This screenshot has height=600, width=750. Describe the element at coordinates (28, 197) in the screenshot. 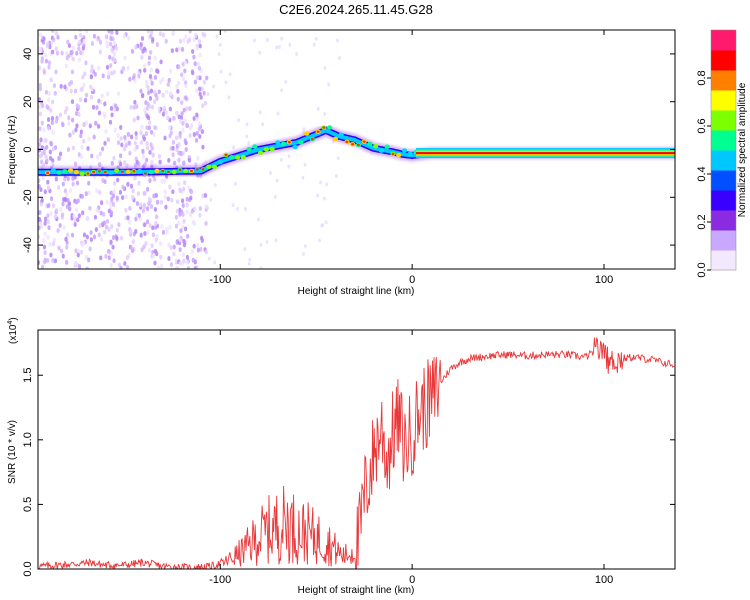

I see `y-tick-label: -20` at that location.